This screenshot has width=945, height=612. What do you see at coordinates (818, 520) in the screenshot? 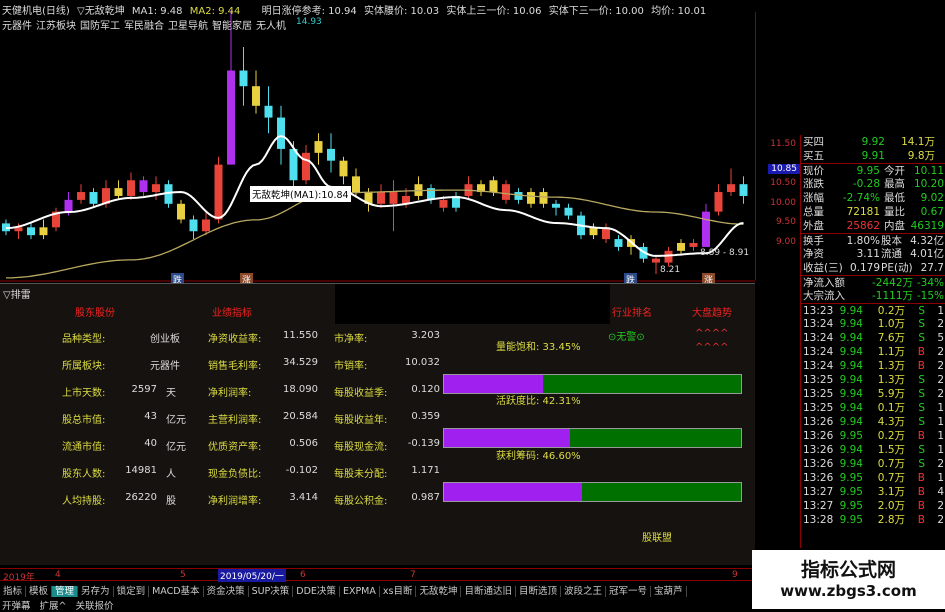
I see `cell: 13:28` at bounding box center [818, 520].